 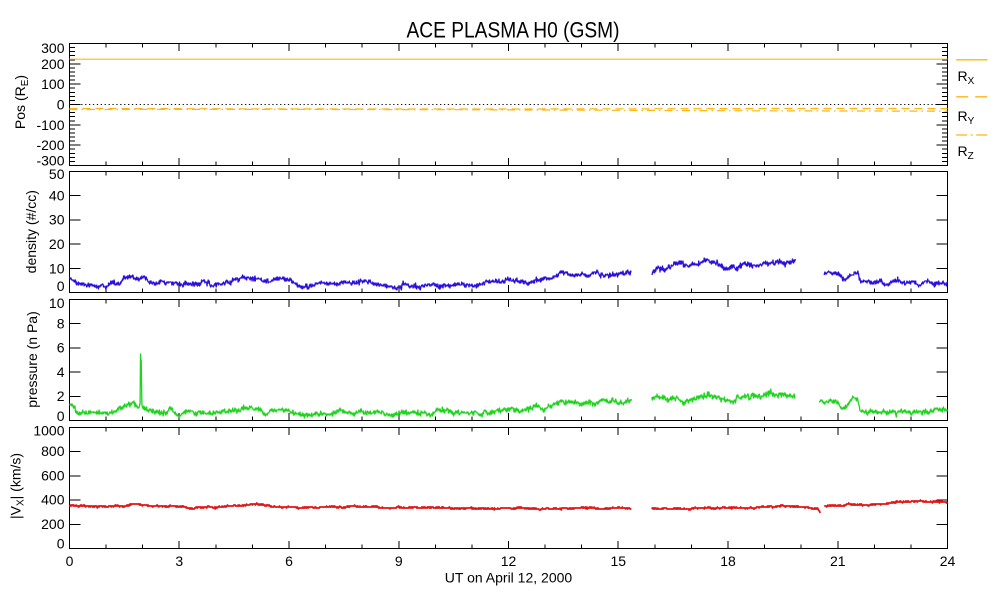 What do you see at coordinates (53, 48) in the screenshot?
I see `svg-text: 300` at bounding box center [53, 48].